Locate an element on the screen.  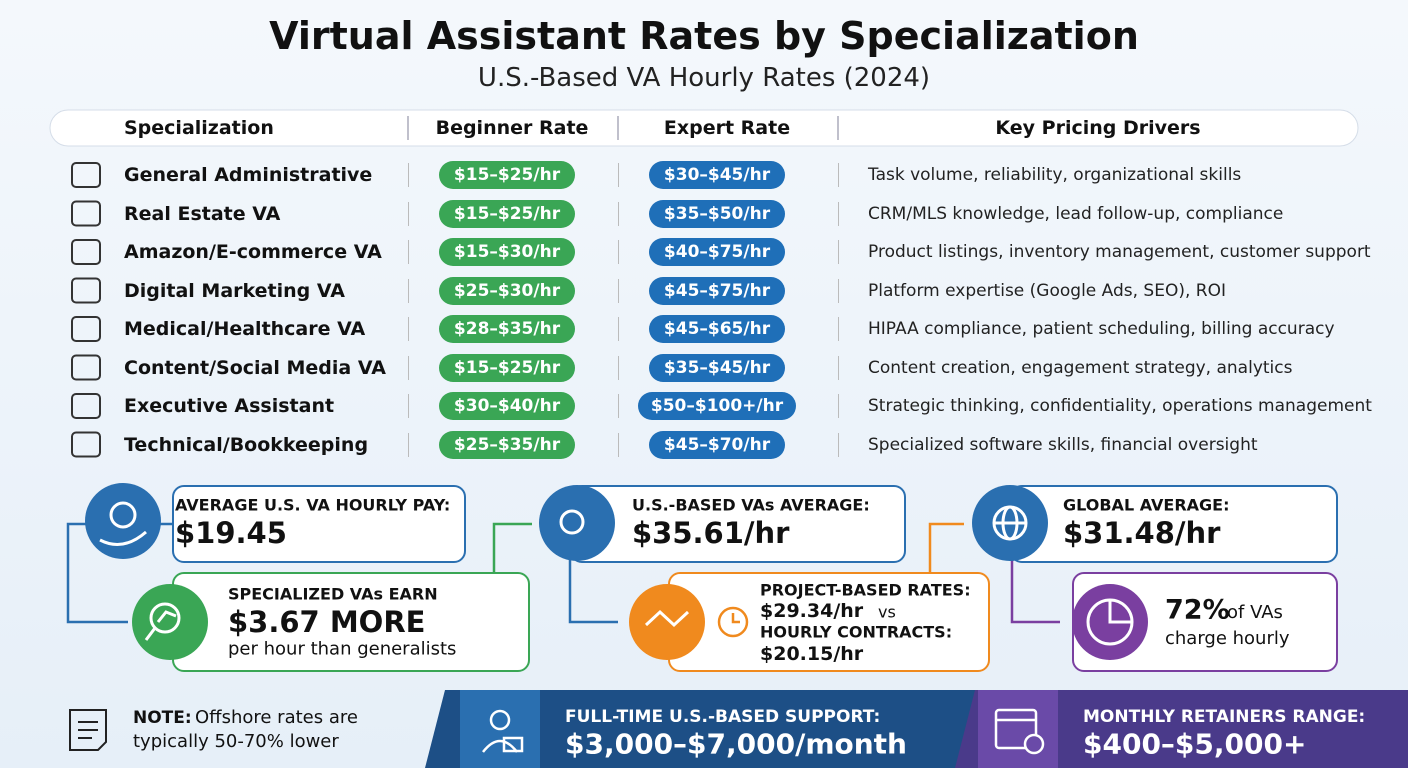
card-label: HOURLY CONTRACTS: is located at coordinates (856, 632).